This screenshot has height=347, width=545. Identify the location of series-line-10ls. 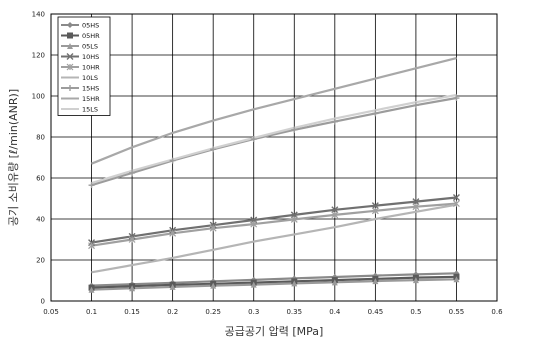
(274, 238).